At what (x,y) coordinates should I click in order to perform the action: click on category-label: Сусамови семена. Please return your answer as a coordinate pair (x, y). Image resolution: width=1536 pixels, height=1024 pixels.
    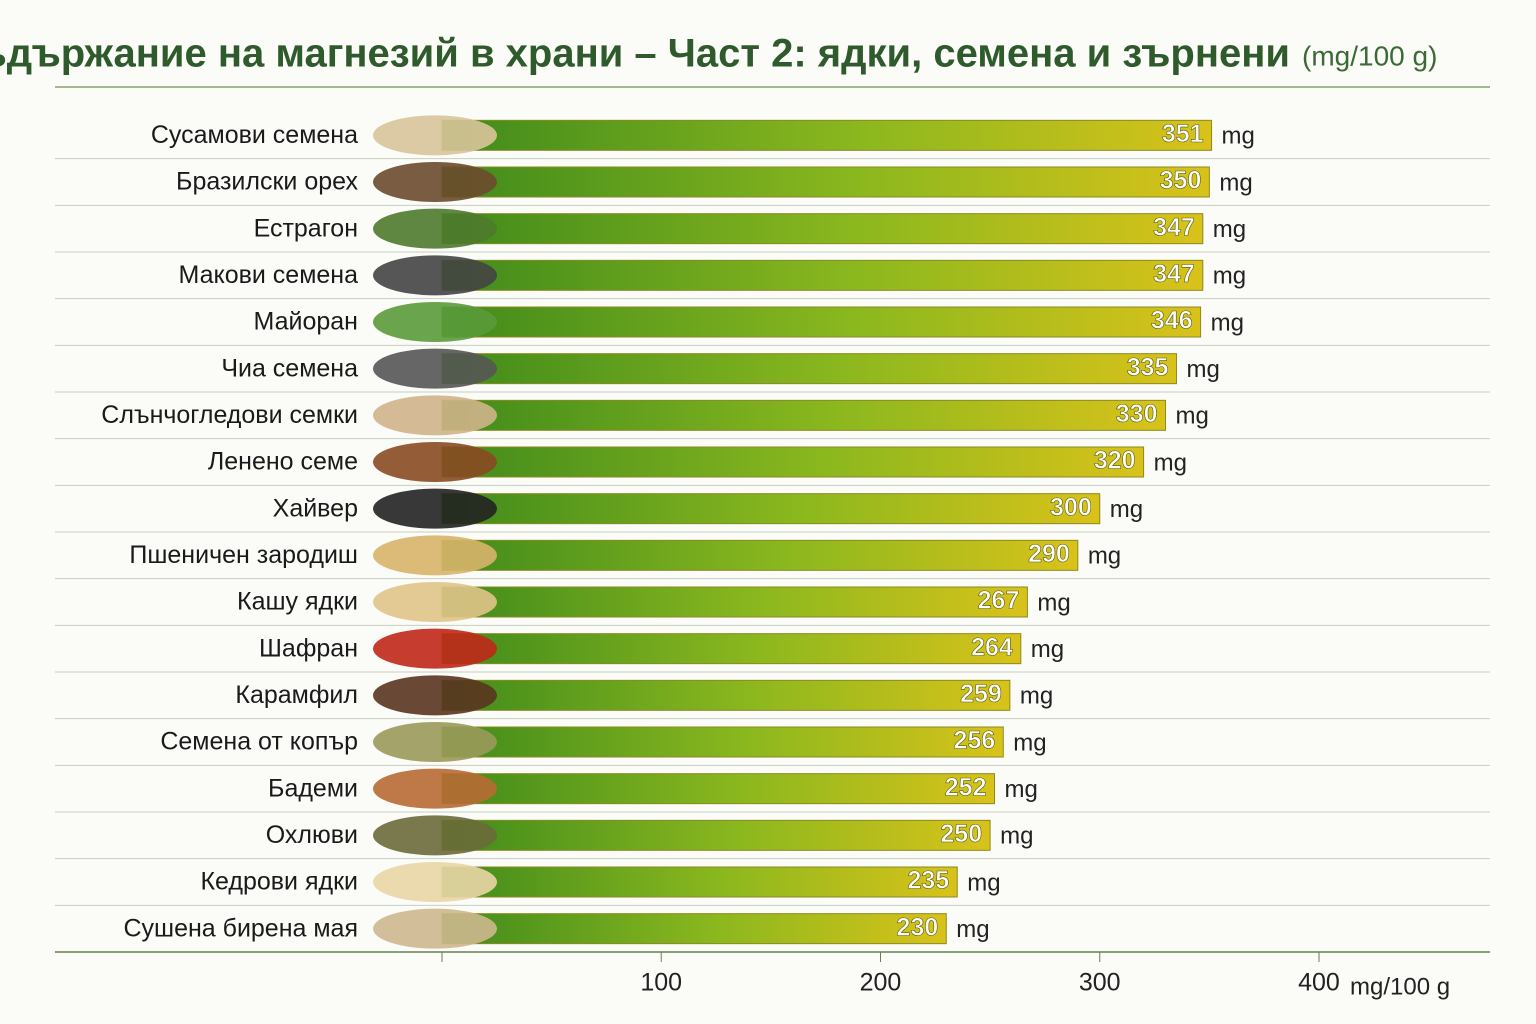
    Looking at the image, I should click on (254, 135).